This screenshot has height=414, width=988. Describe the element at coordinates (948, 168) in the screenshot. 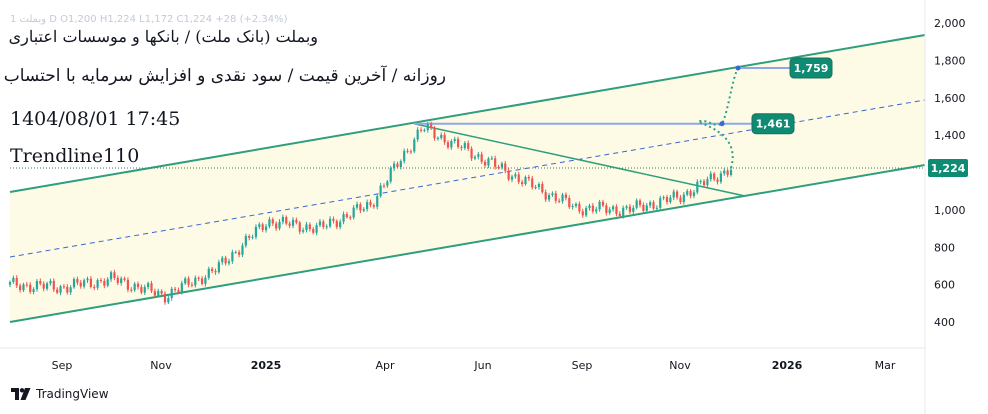

I see `last-price-badge: 1,224` at that location.